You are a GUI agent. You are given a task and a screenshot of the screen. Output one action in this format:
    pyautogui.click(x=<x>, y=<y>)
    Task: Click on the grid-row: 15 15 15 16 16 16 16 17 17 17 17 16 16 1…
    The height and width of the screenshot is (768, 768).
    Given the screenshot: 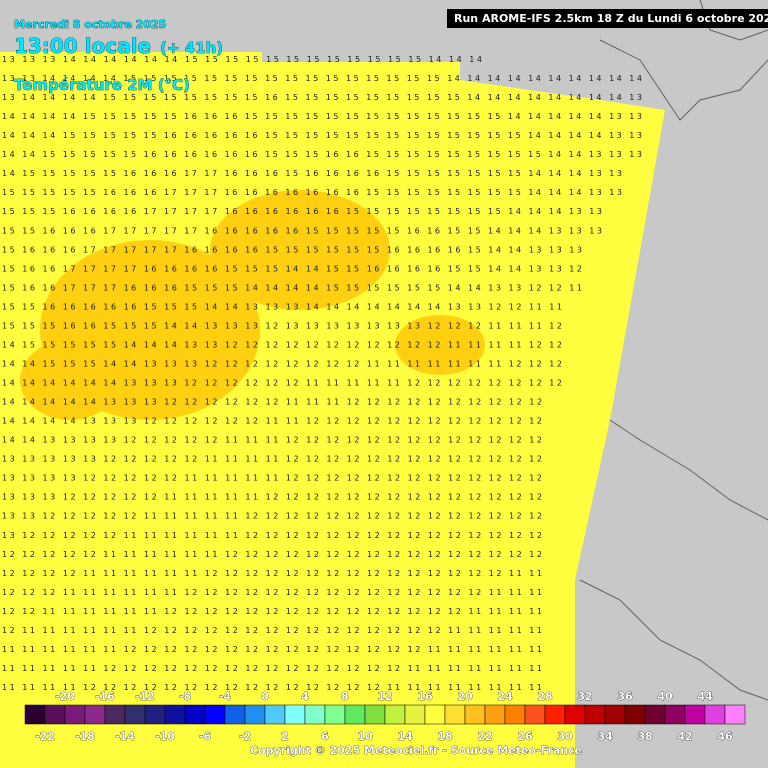 What is the action you would take?
    pyautogui.click(x=302, y=211)
    